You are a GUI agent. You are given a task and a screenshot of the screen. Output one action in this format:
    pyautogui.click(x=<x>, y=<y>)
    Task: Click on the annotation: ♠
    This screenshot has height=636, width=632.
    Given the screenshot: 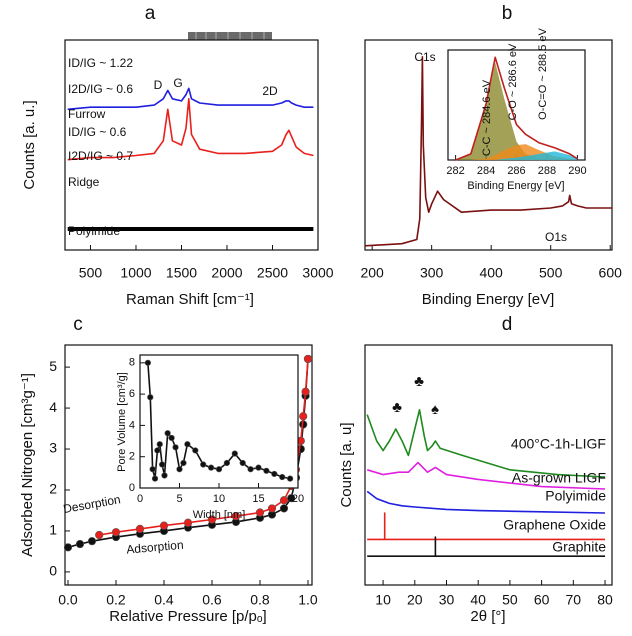 What is the action you would take?
    pyautogui.click(x=435, y=409)
    